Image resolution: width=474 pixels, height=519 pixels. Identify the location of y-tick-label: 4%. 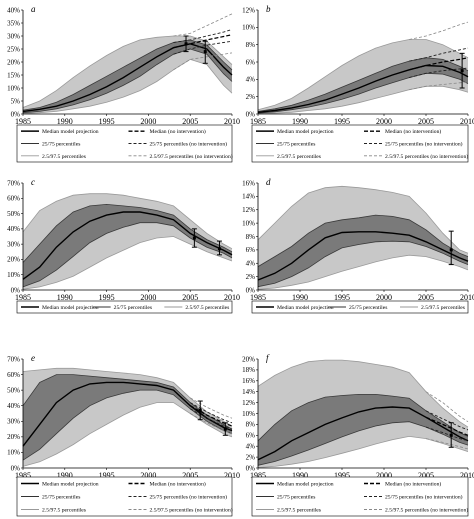
(251, 264).